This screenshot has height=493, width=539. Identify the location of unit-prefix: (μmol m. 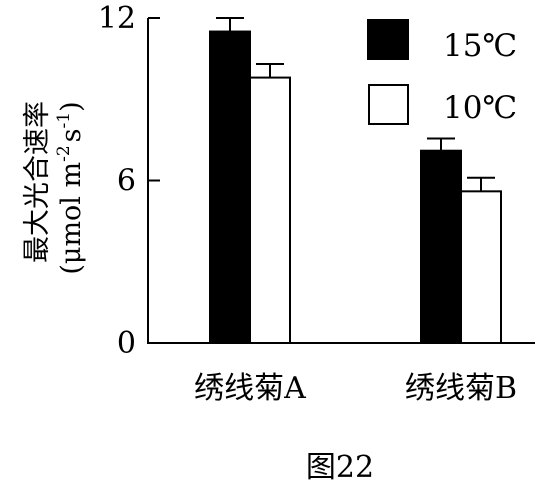
(71, 218).